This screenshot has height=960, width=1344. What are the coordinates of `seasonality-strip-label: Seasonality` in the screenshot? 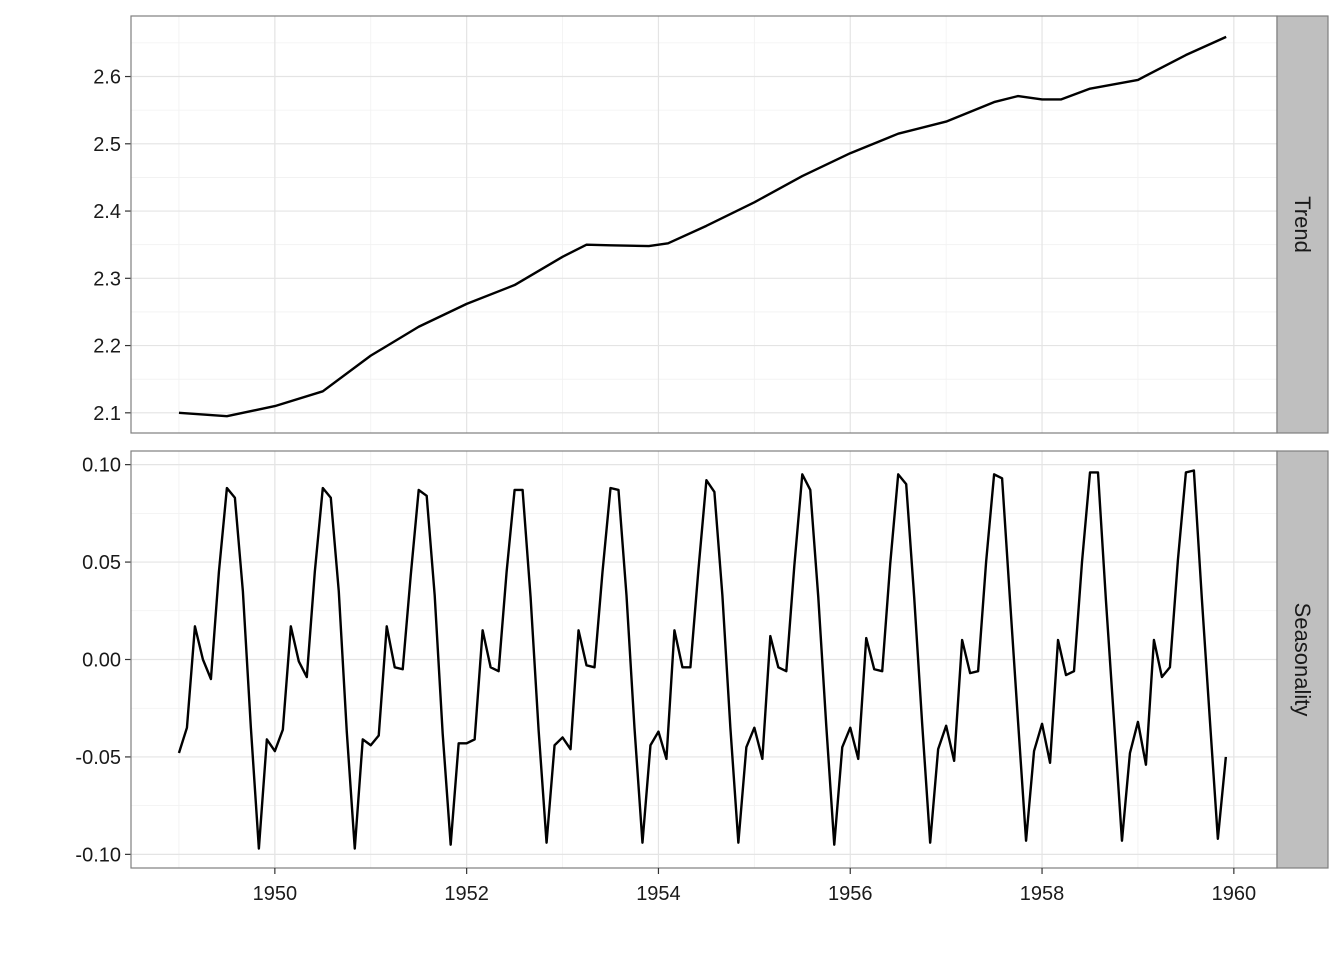 It's located at (1302, 660).